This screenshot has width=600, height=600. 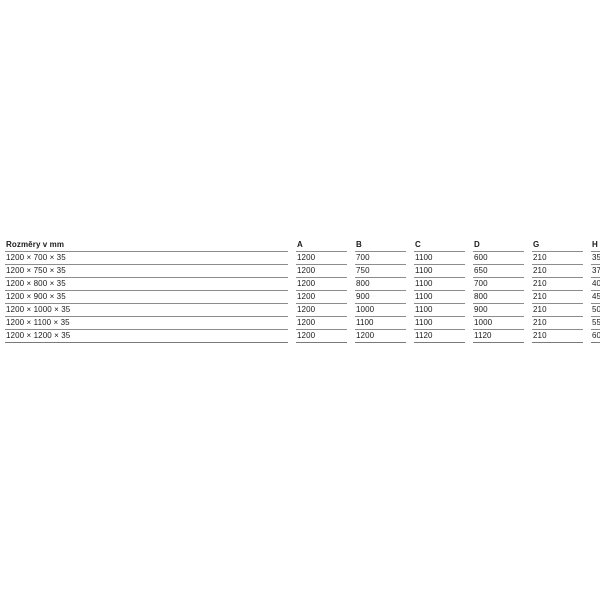 What do you see at coordinates (595, 336) in the screenshot?
I see `cell-h: 600` at bounding box center [595, 336].